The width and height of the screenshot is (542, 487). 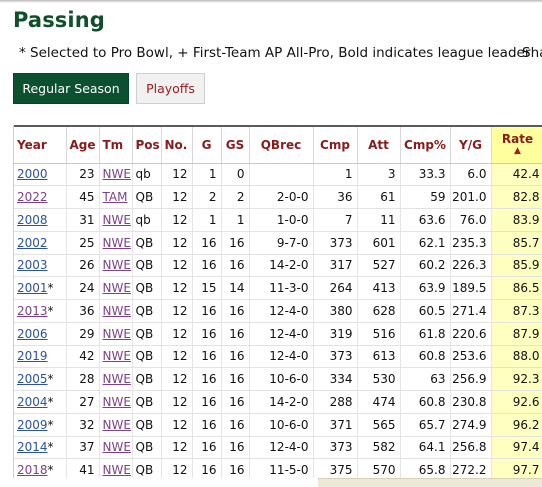 What do you see at coordinates (32, 470) in the screenshot?
I see `year-link: 2018` at bounding box center [32, 470].